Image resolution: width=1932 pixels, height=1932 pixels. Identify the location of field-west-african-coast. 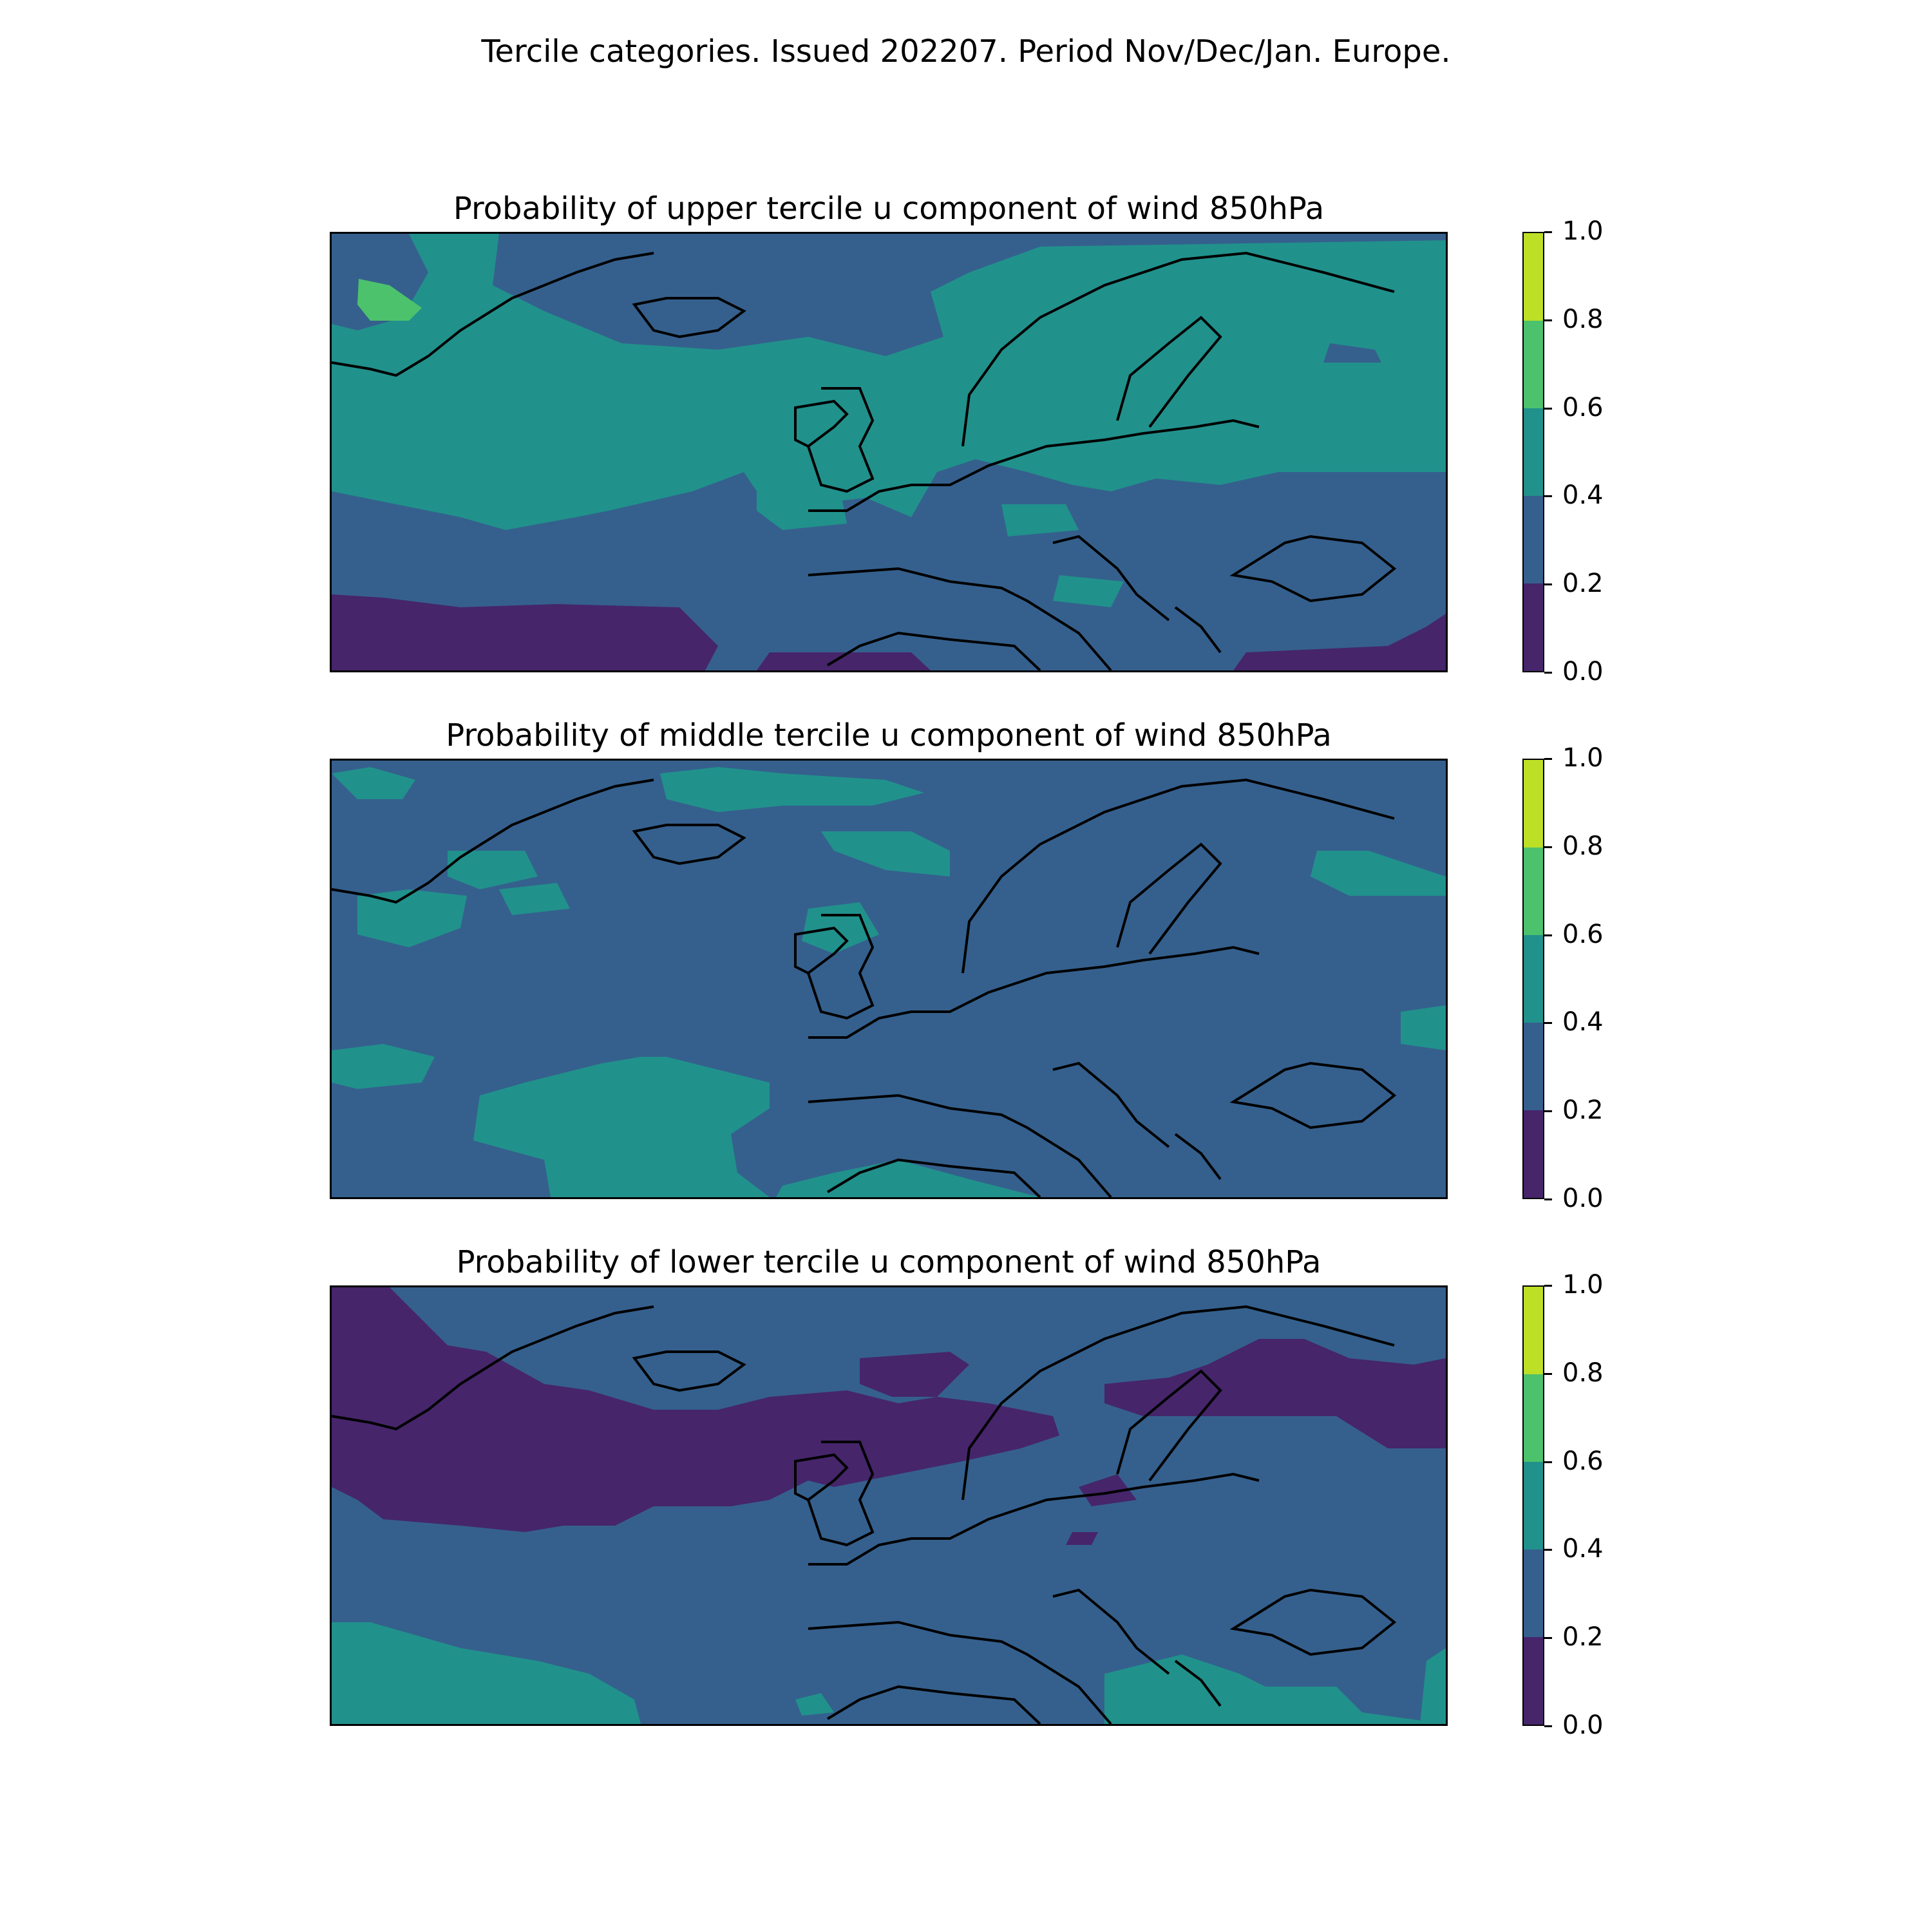
(621, 1127).